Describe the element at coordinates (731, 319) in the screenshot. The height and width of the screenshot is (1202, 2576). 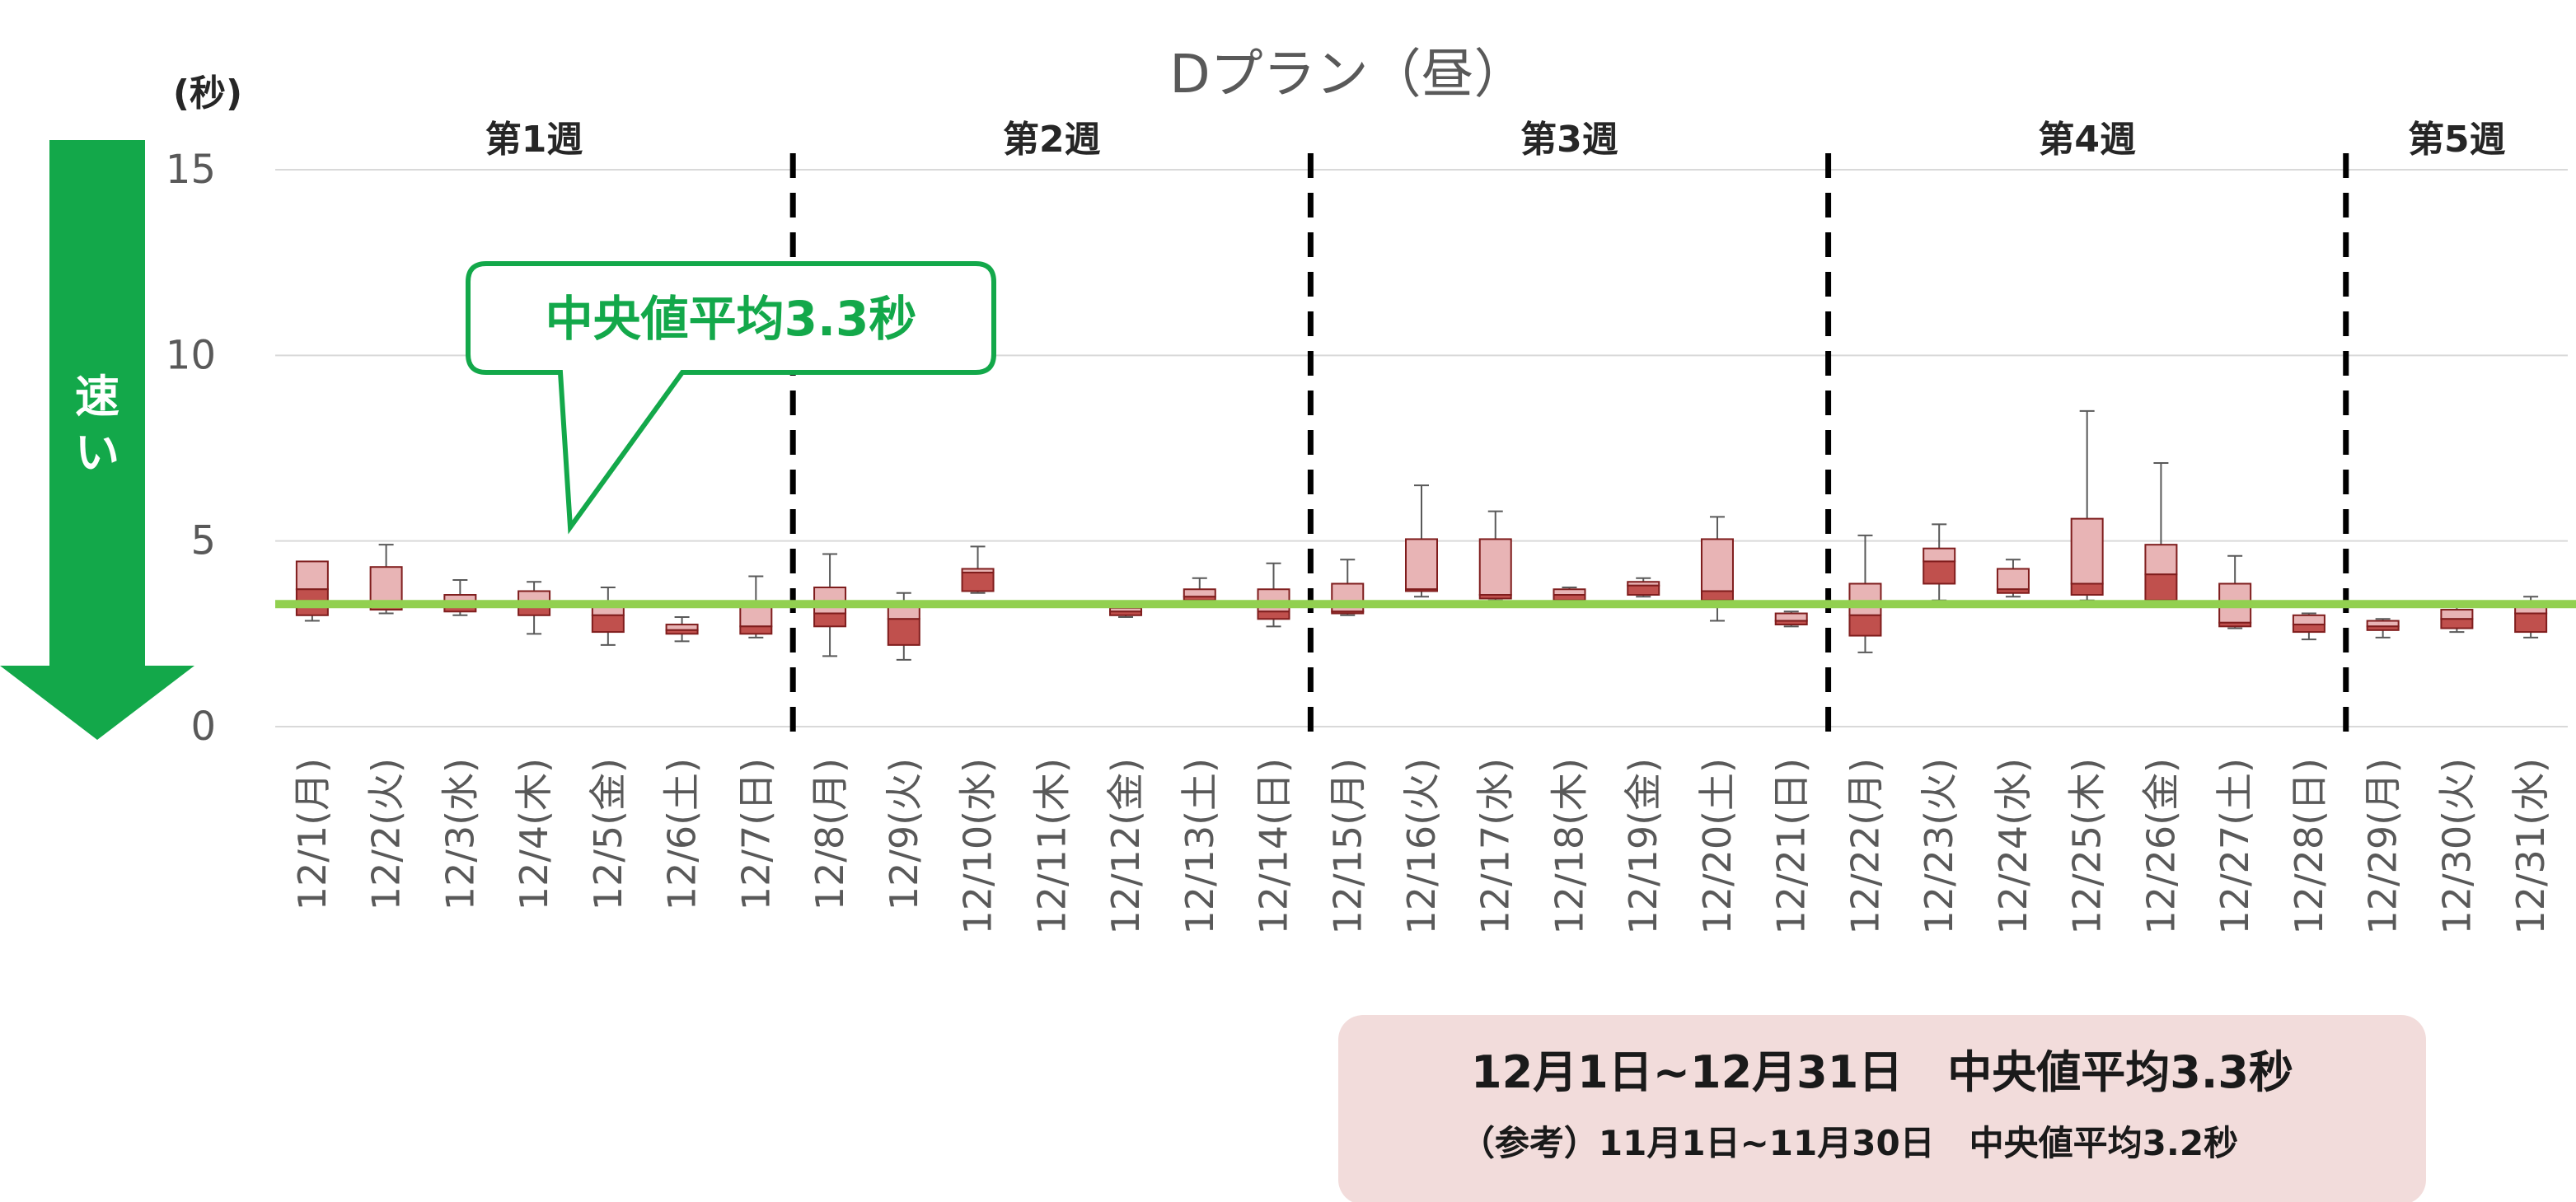
I see `callout-text: 中央値平均3.3秒` at that location.